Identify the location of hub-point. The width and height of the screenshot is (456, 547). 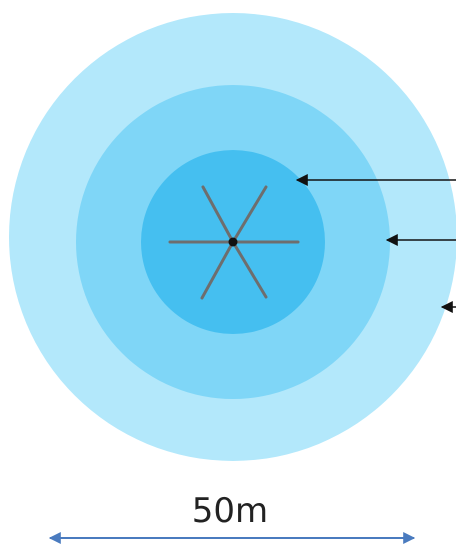
(233, 242).